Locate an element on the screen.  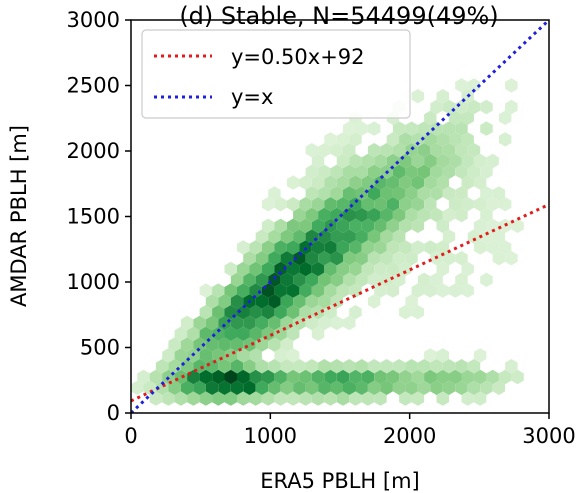
y-axis: 0 500 1000 1500 2000 2500 3000 is located at coordinates (99, 216).